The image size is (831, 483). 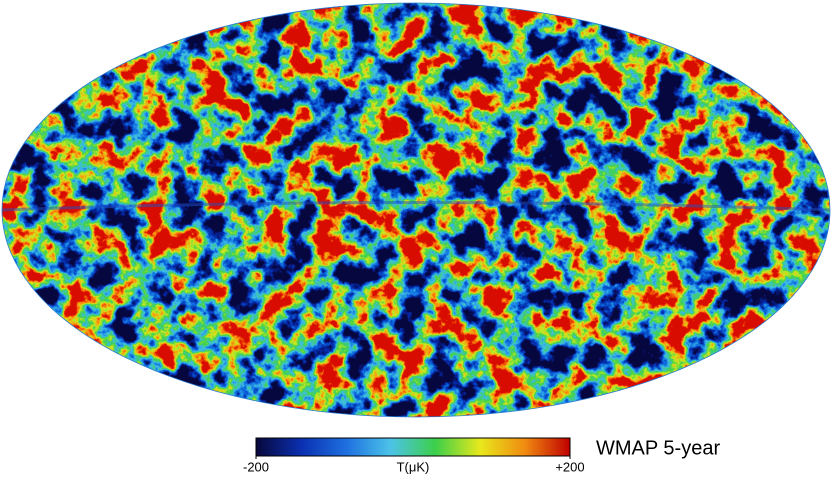 What do you see at coordinates (413, 447) in the screenshot?
I see `colorbar` at bounding box center [413, 447].